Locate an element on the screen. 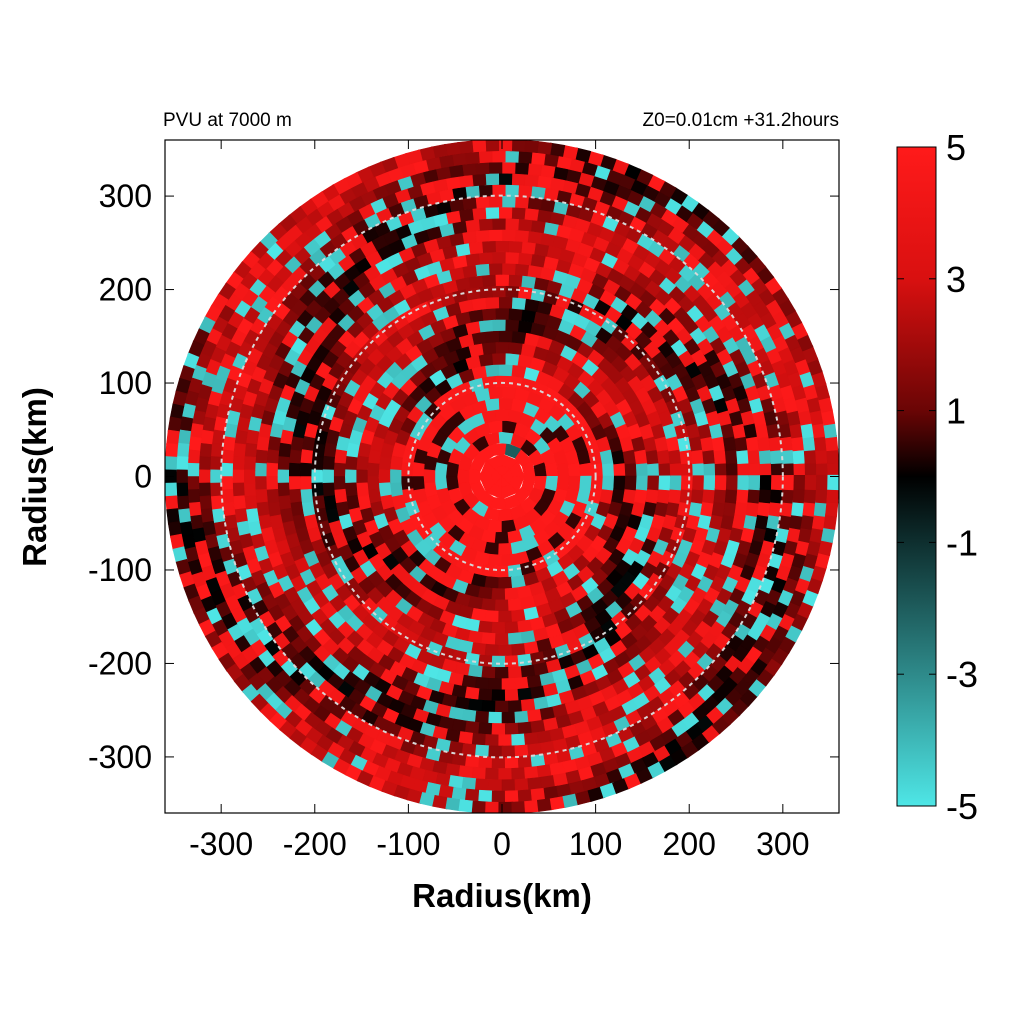 This screenshot has height=1024, width=1024. x-axis-label: Radius(km) is located at coordinates (502, 895).